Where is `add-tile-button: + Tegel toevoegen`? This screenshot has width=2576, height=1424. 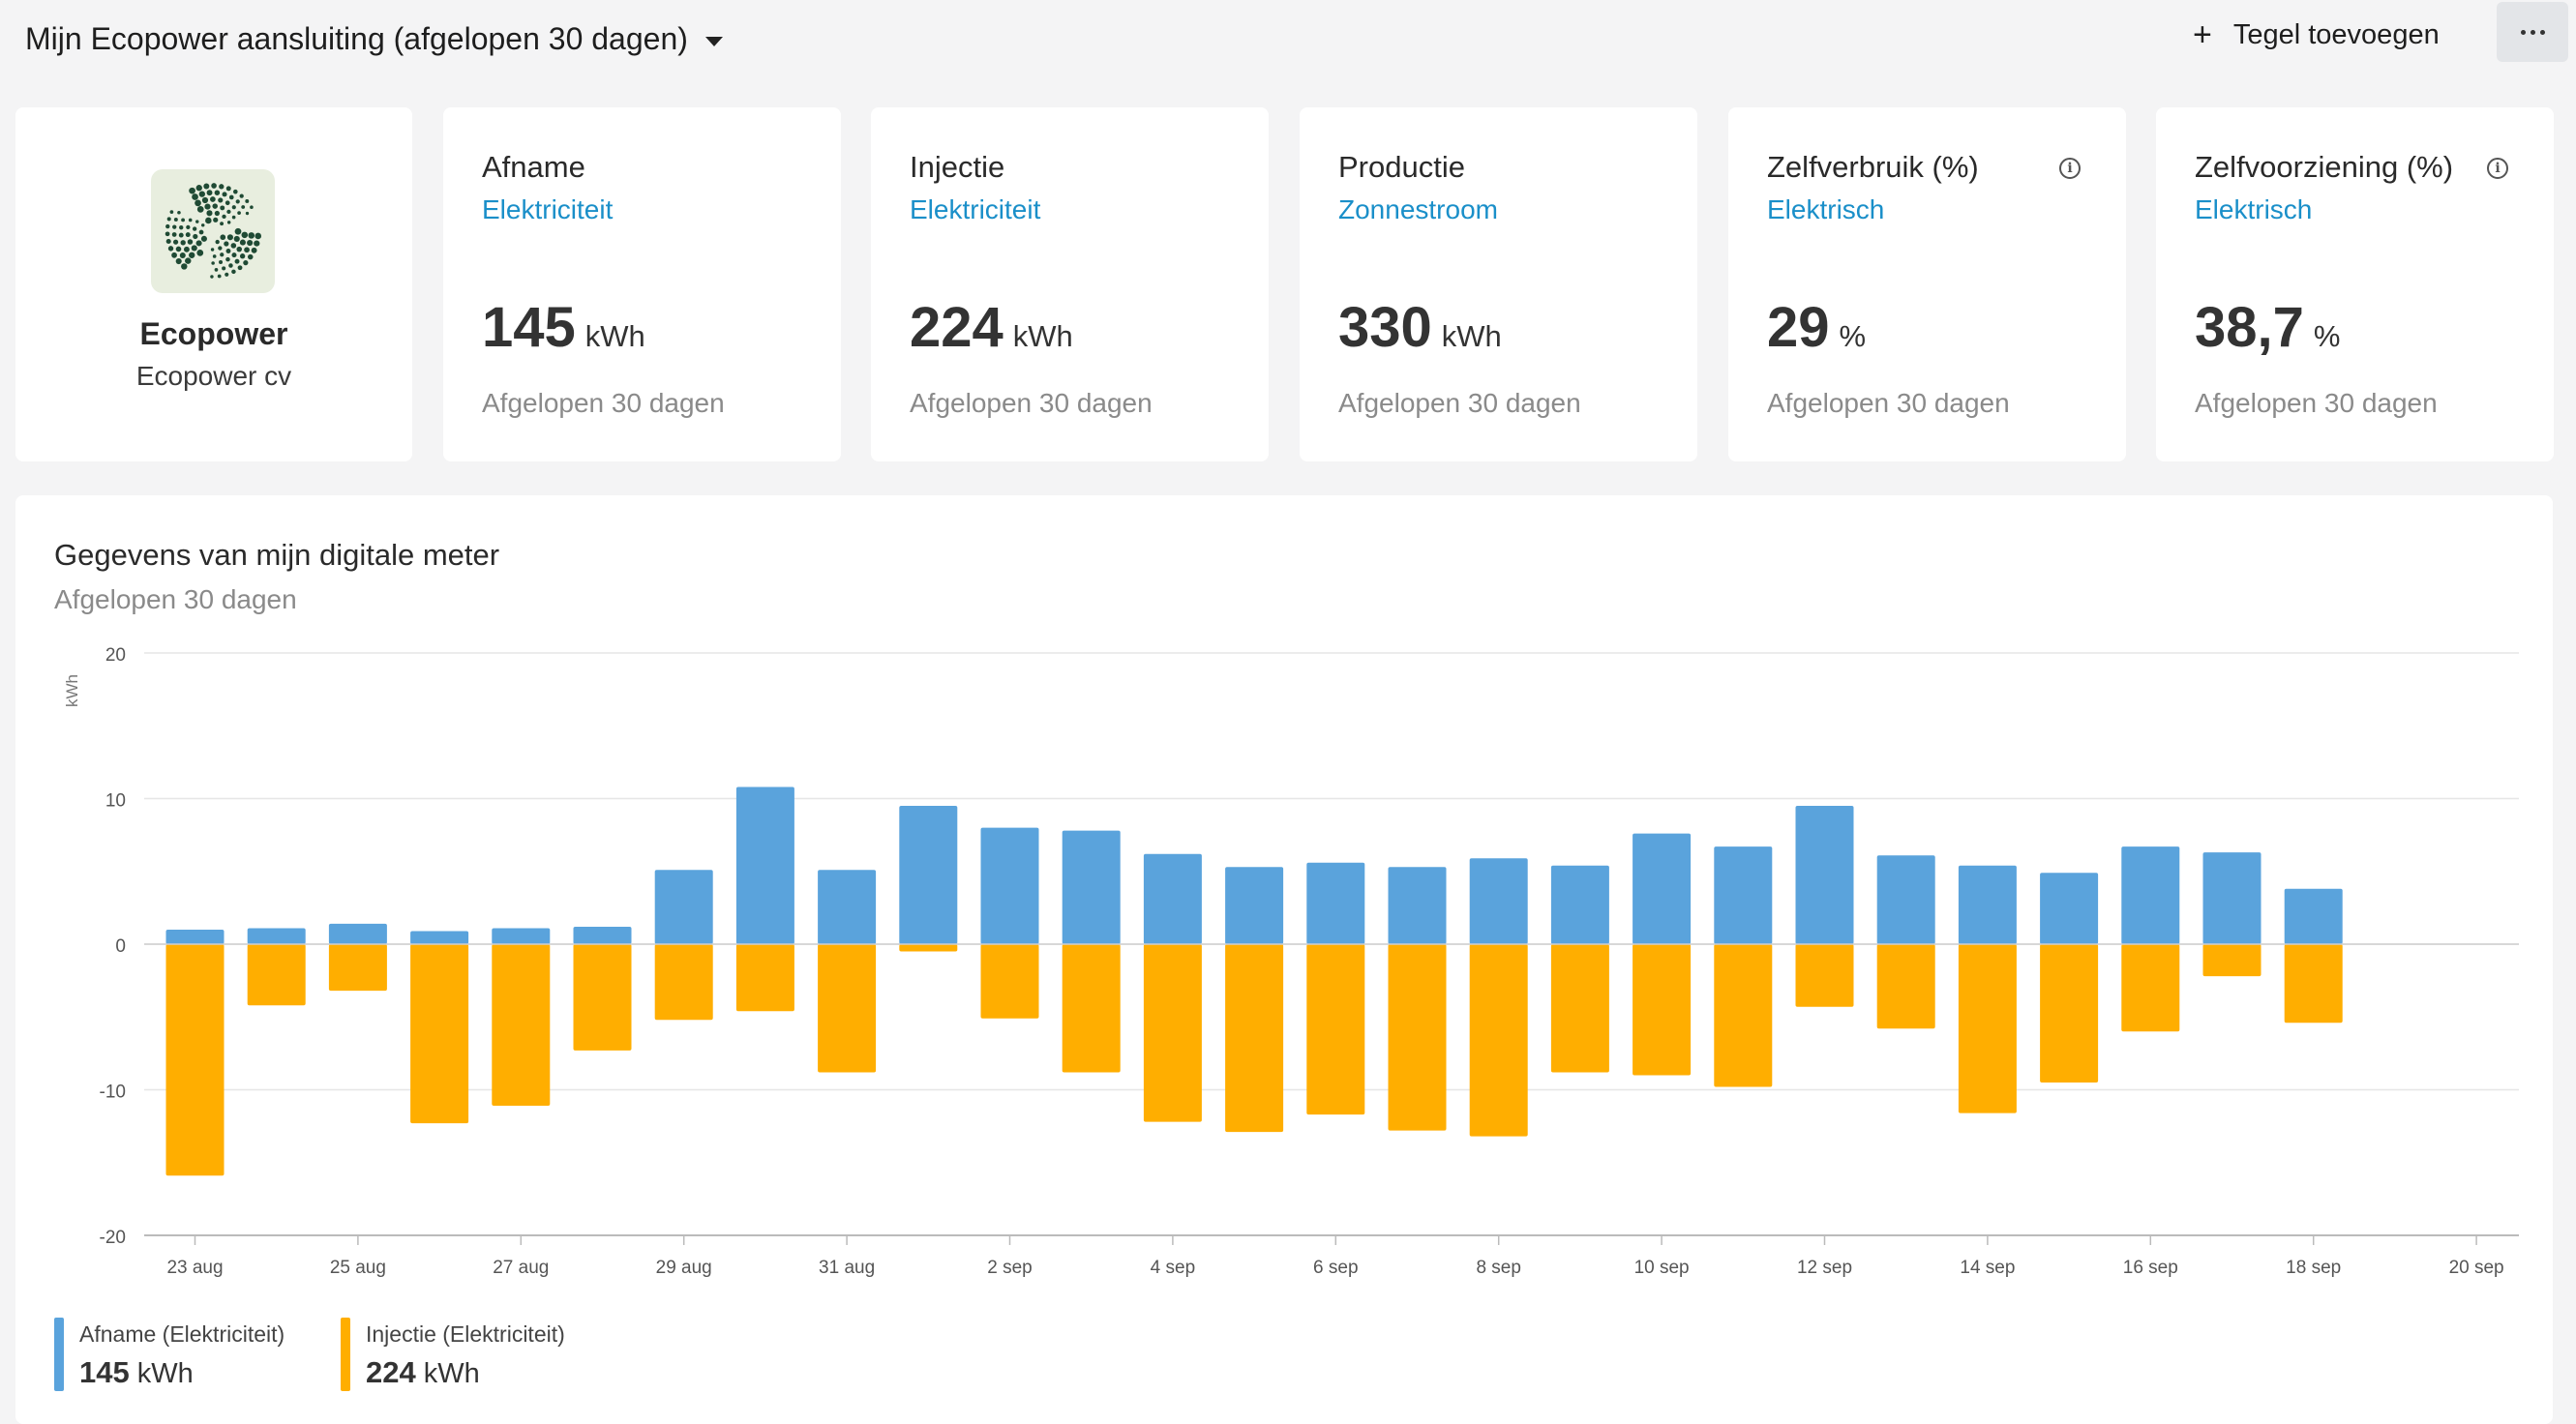 add-tile-button: + Tegel toevoegen is located at coordinates (2316, 35).